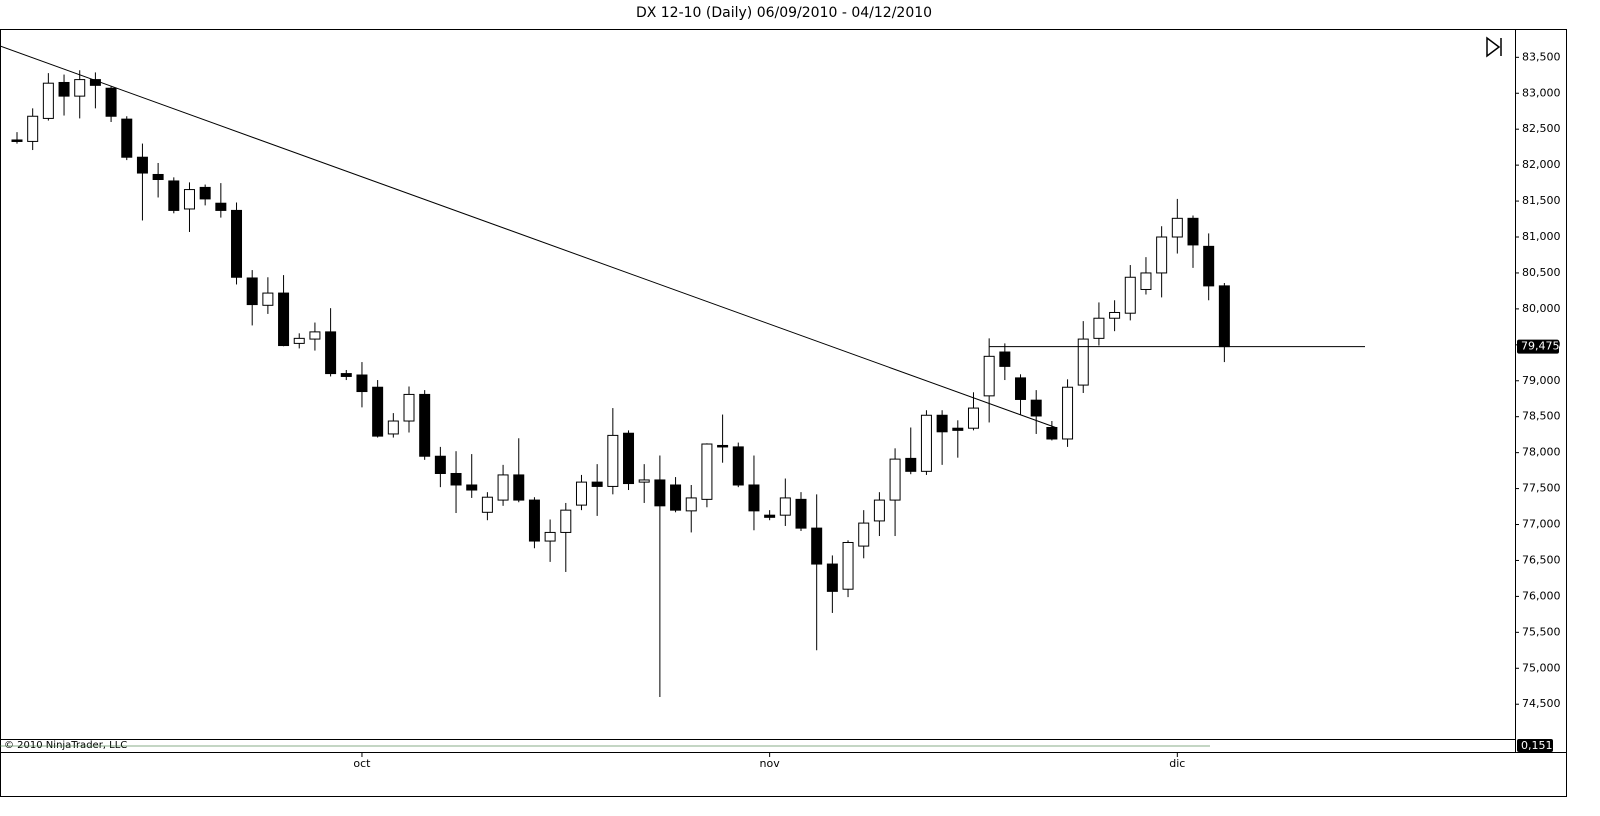  I want to click on y-tick-label: 76,500, so click(1541, 559).